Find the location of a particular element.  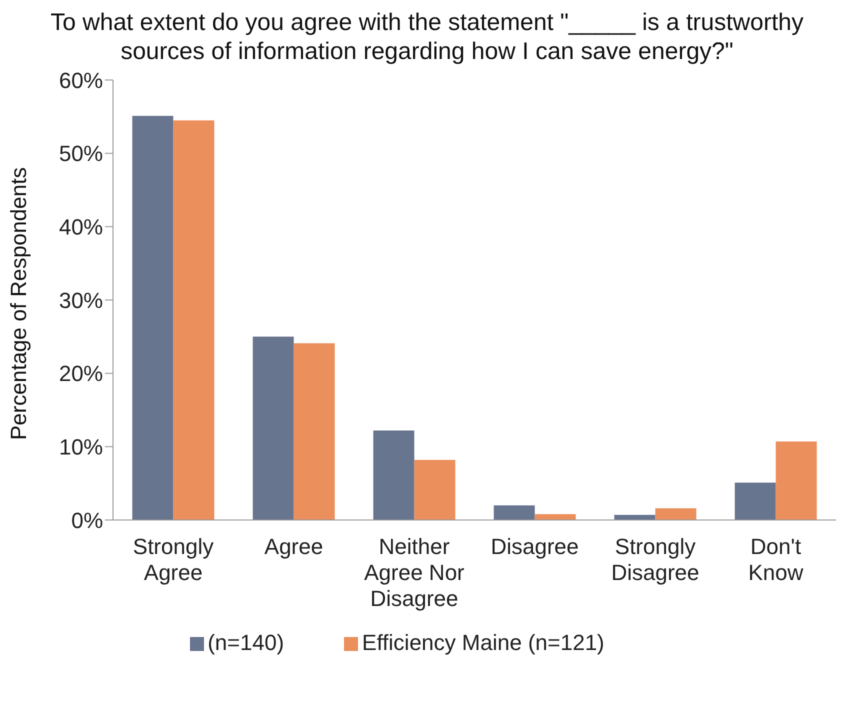

y-tick-label: 20% is located at coordinates (80, 373).